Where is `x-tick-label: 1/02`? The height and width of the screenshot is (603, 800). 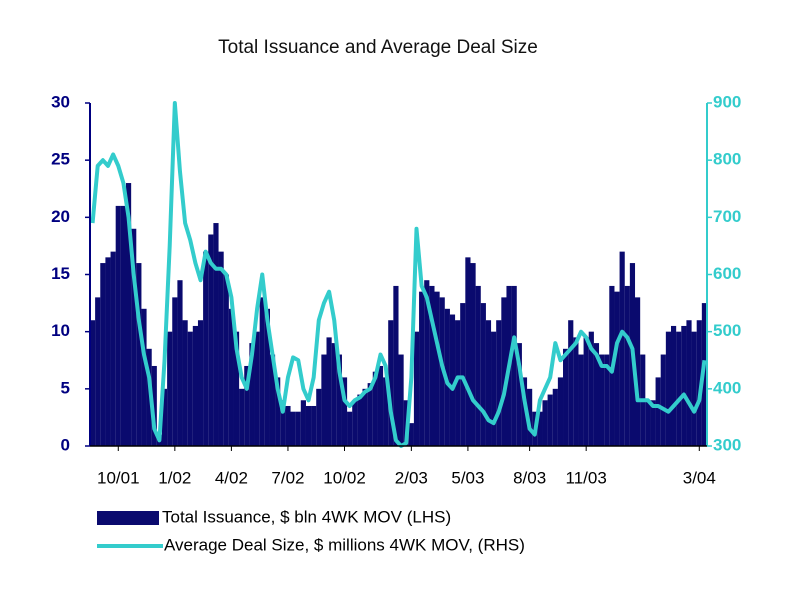 x-tick-label: 1/02 is located at coordinates (174, 477).